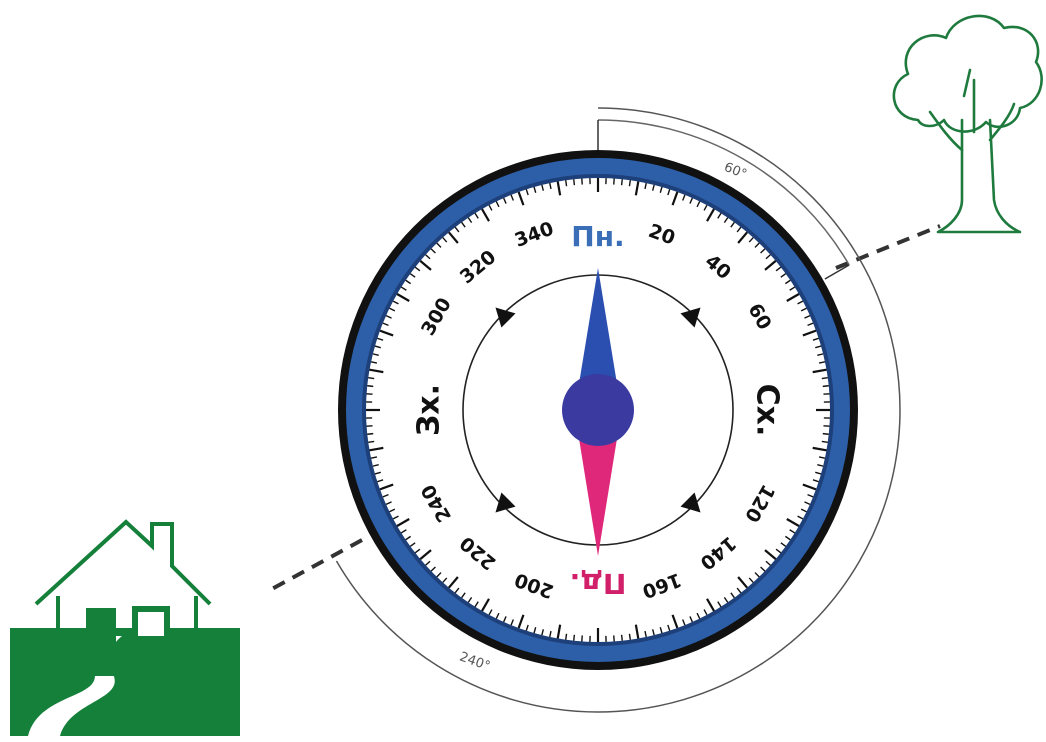 The image size is (1046, 742). I want to click on house-window-pane, so click(151, 624).